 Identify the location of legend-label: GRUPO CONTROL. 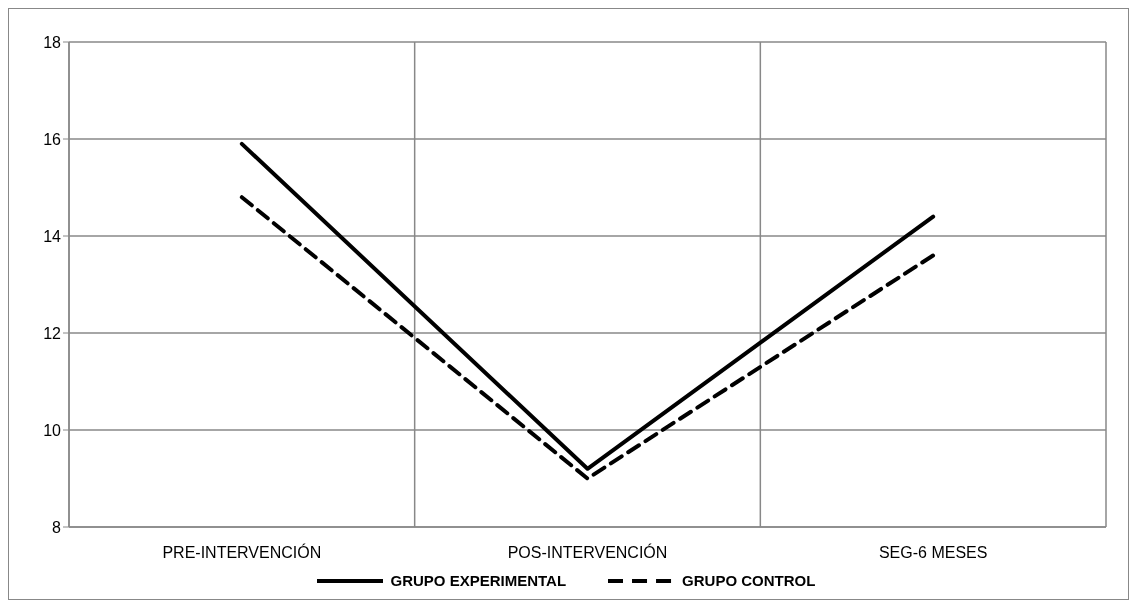
(749, 580).